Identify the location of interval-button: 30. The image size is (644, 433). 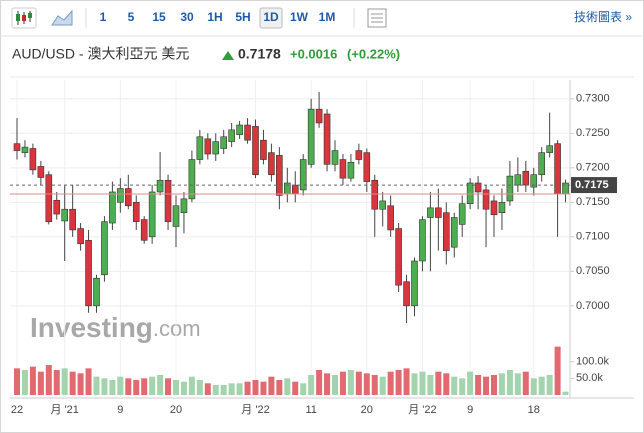
(187, 17).